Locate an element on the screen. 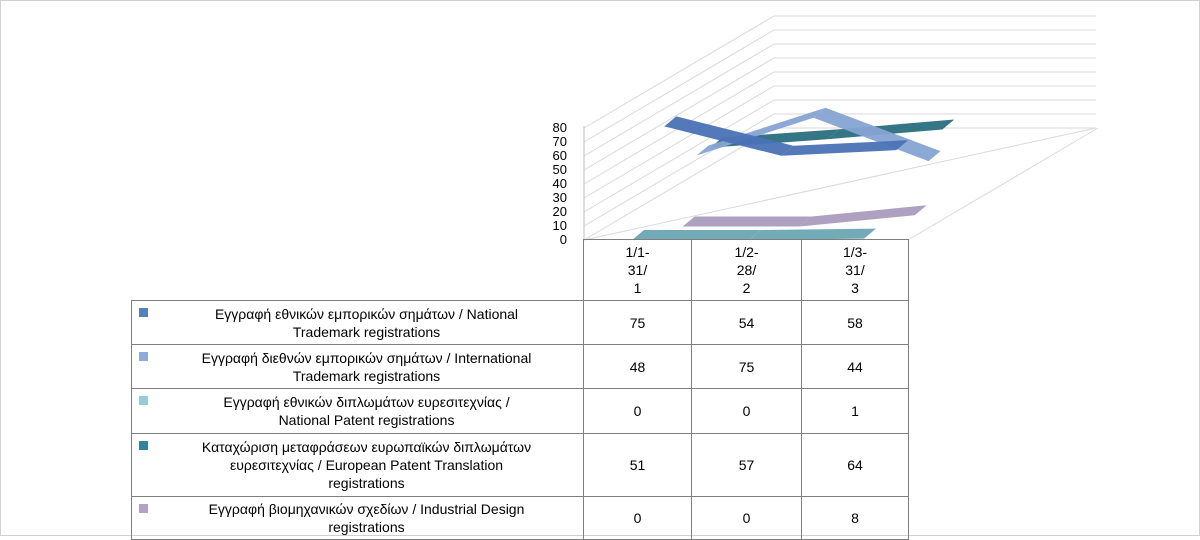 The width and height of the screenshot is (1200, 540). category-label-line: 1 is located at coordinates (637, 288).